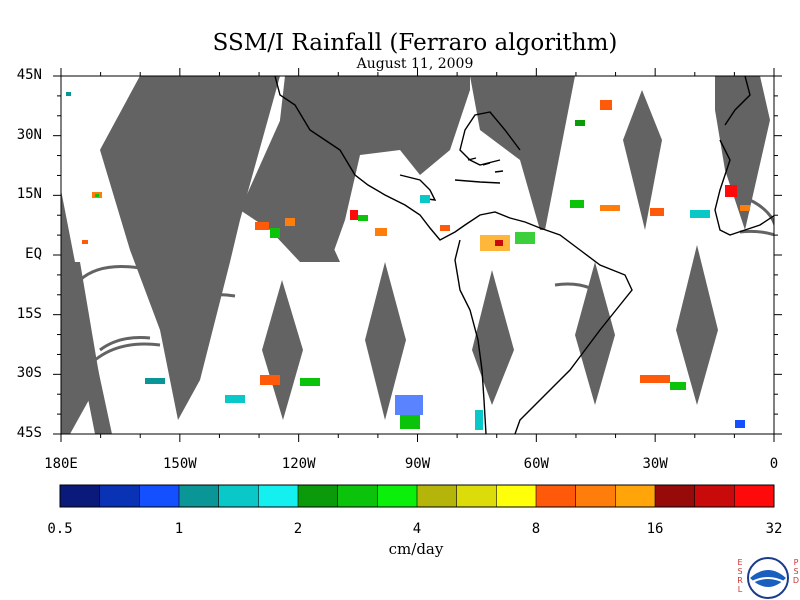 The width and height of the screenshot is (800, 600). I want to click on south-america-west-coast, so click(470, 336).